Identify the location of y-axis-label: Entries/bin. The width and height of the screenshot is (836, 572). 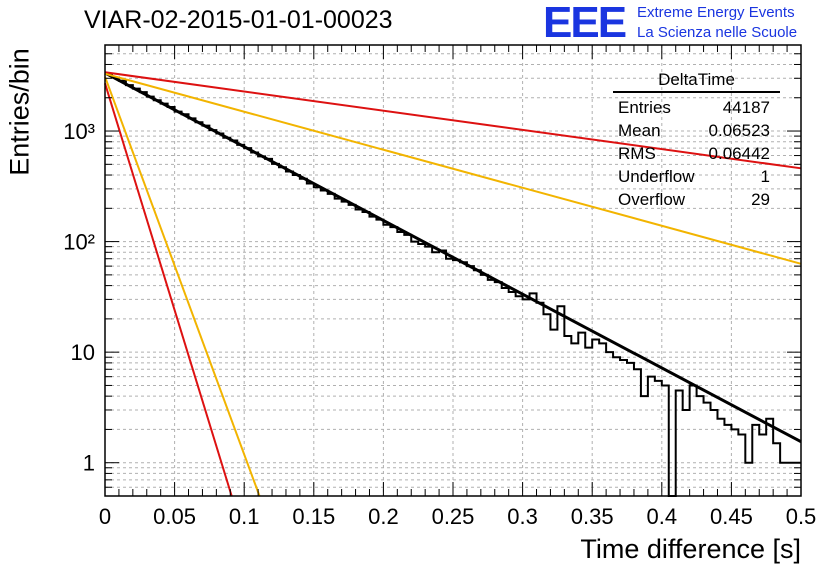
(19, 112).